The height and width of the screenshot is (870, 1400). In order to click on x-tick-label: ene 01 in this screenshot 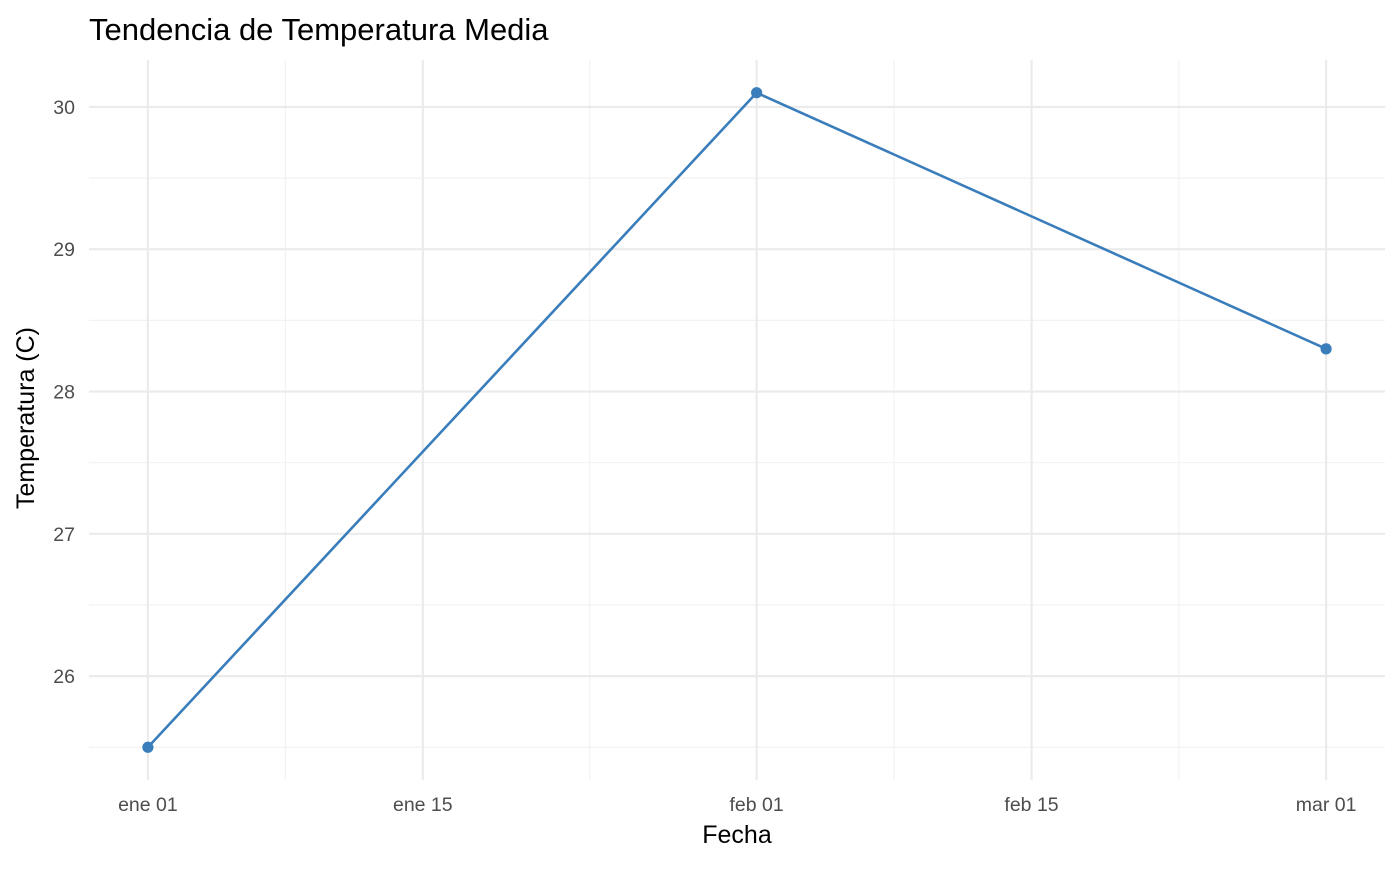, I will do `click(148, 805)`.